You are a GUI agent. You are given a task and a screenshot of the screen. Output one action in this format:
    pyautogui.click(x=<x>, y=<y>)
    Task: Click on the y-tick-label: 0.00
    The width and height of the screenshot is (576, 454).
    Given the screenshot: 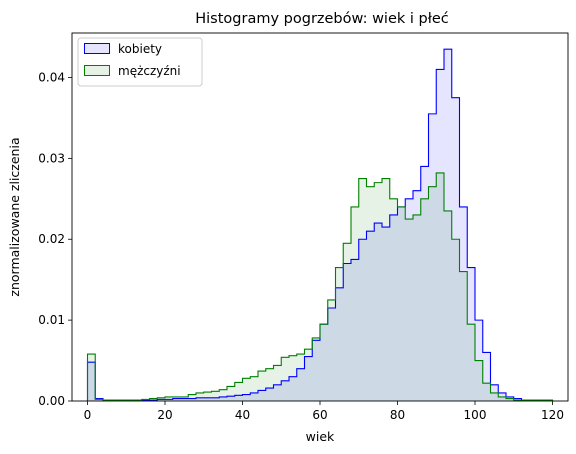 What is the action you would take?
    pyautogui.click(x=51, y=401)
    